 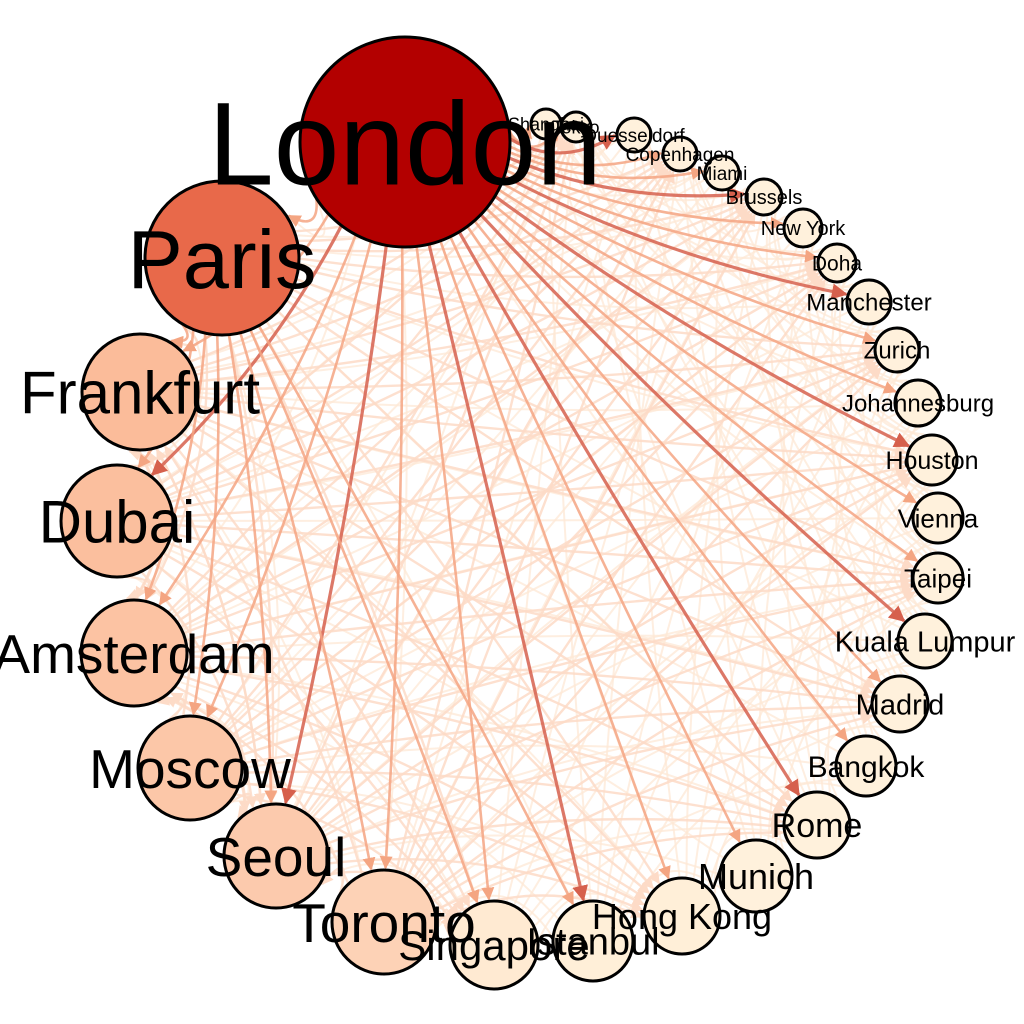 What do you see at coordinates (179, 335) in the screenshot?
I see `edge-paris-to-frankfurt` at bounding box center [179, 335].